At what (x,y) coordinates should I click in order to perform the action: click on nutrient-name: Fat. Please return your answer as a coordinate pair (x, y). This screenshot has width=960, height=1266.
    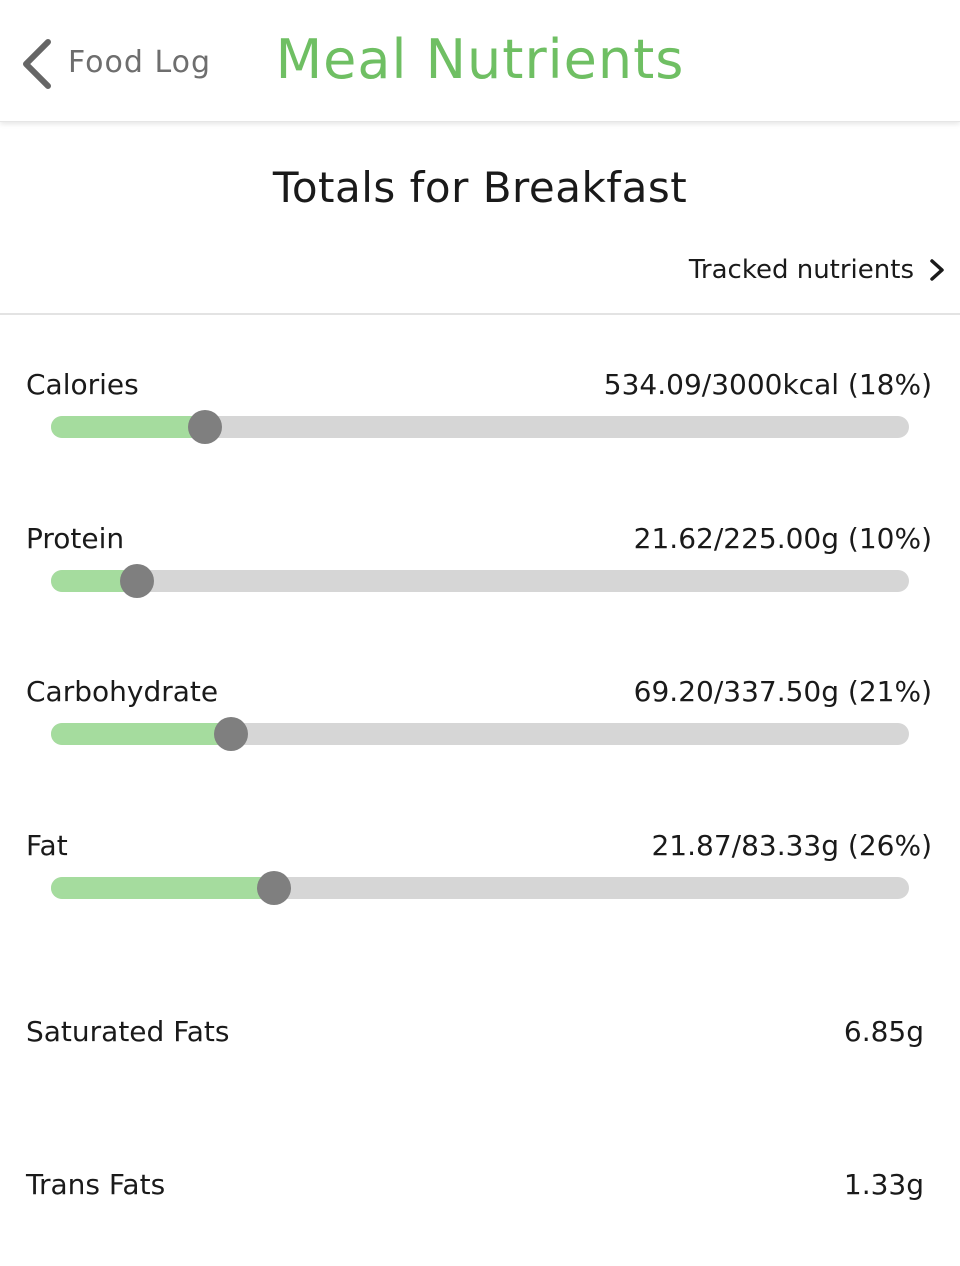
    Looking at the image, I should click on (47, 845).